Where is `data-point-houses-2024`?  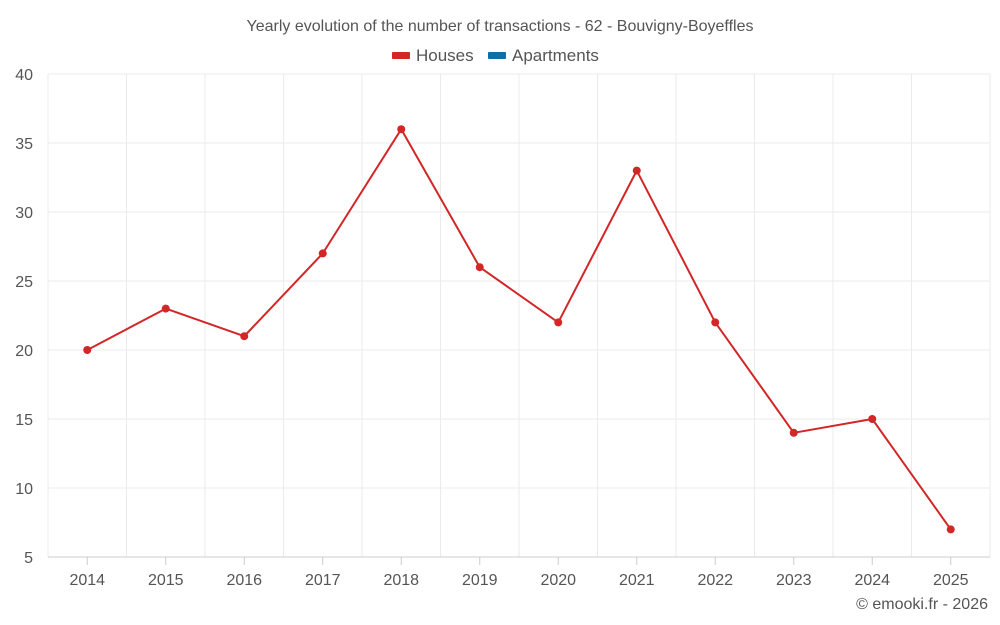
data-point-houses-2024 is located at coordinates (872, 419).